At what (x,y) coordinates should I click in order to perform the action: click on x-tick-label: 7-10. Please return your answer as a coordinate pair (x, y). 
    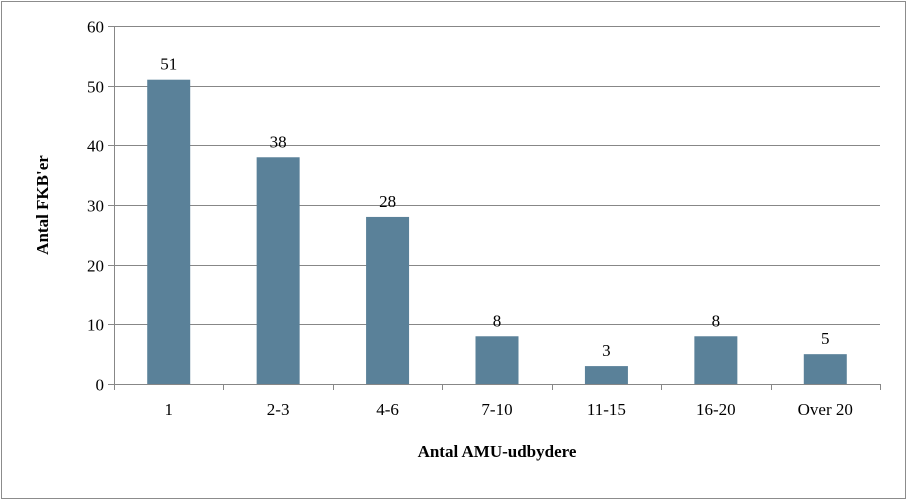
    Looking at the image, I should click on (496, 409).